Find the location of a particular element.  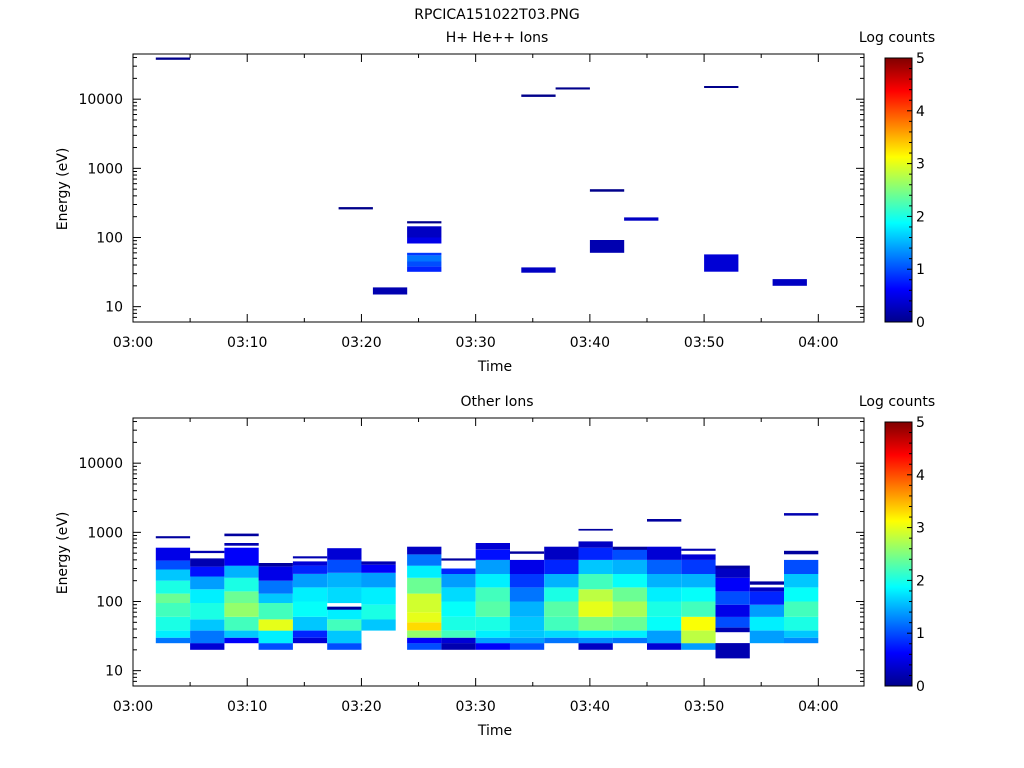

x-tick-label: 03:20 is located at coordinates (361, 707).